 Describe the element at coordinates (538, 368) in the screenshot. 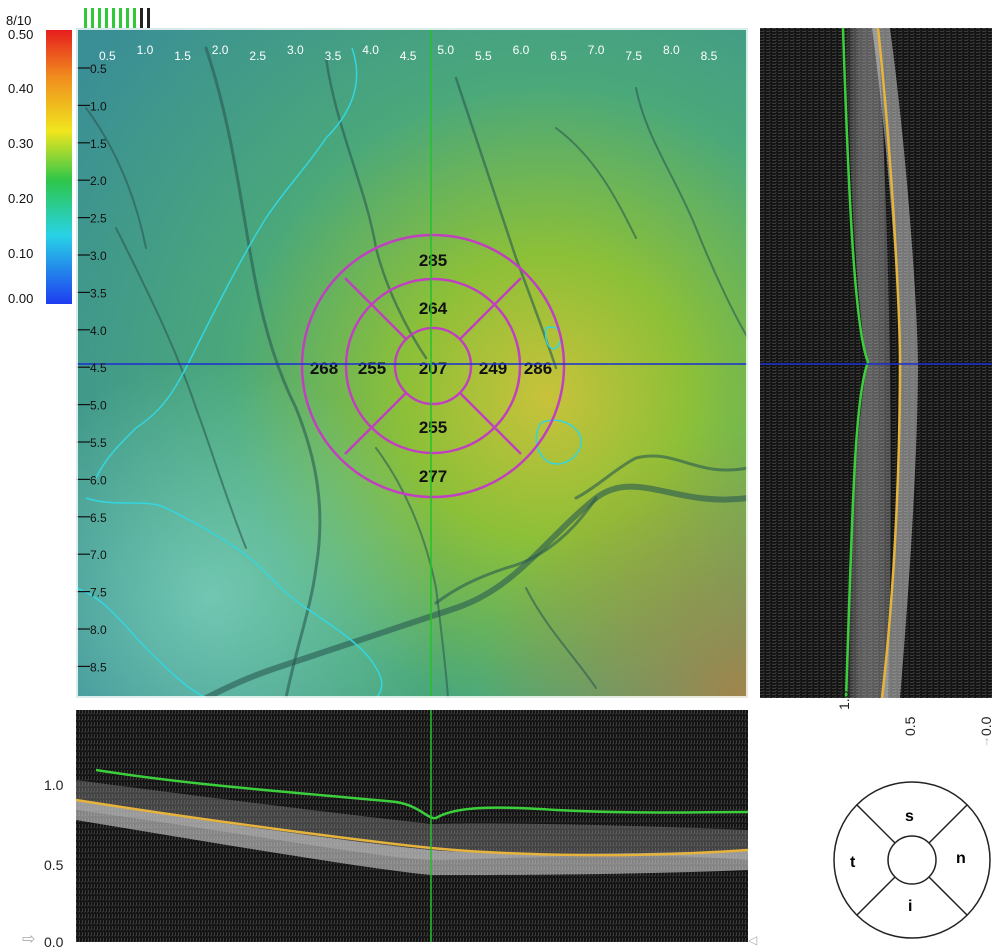

I see `etdrs-outer-nasal-value: 286` at that location.